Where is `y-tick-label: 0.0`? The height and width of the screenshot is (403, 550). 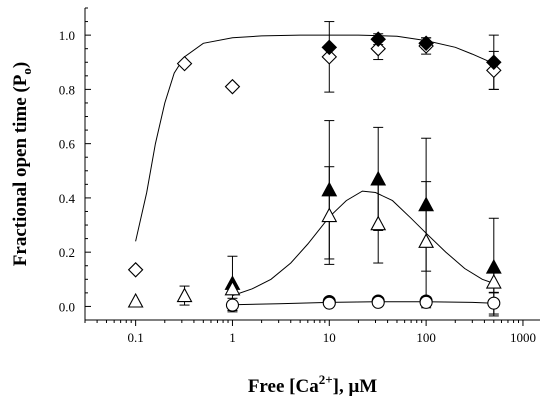
y-tick-label: 0.0 is located at coordinates (67, 306).